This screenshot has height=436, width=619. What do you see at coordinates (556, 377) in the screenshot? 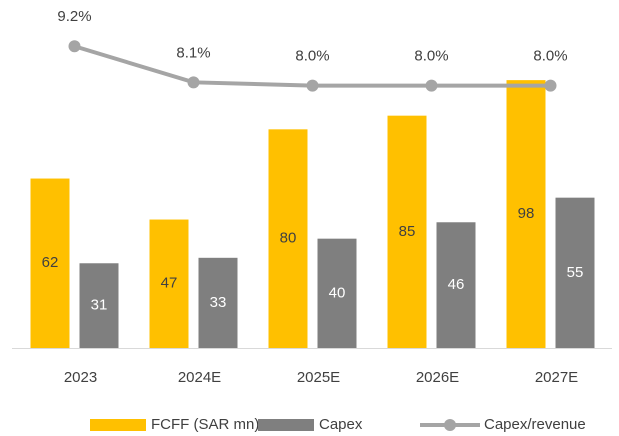
I see `x-tick-label: 2027E` at bounding box center [556, 377].